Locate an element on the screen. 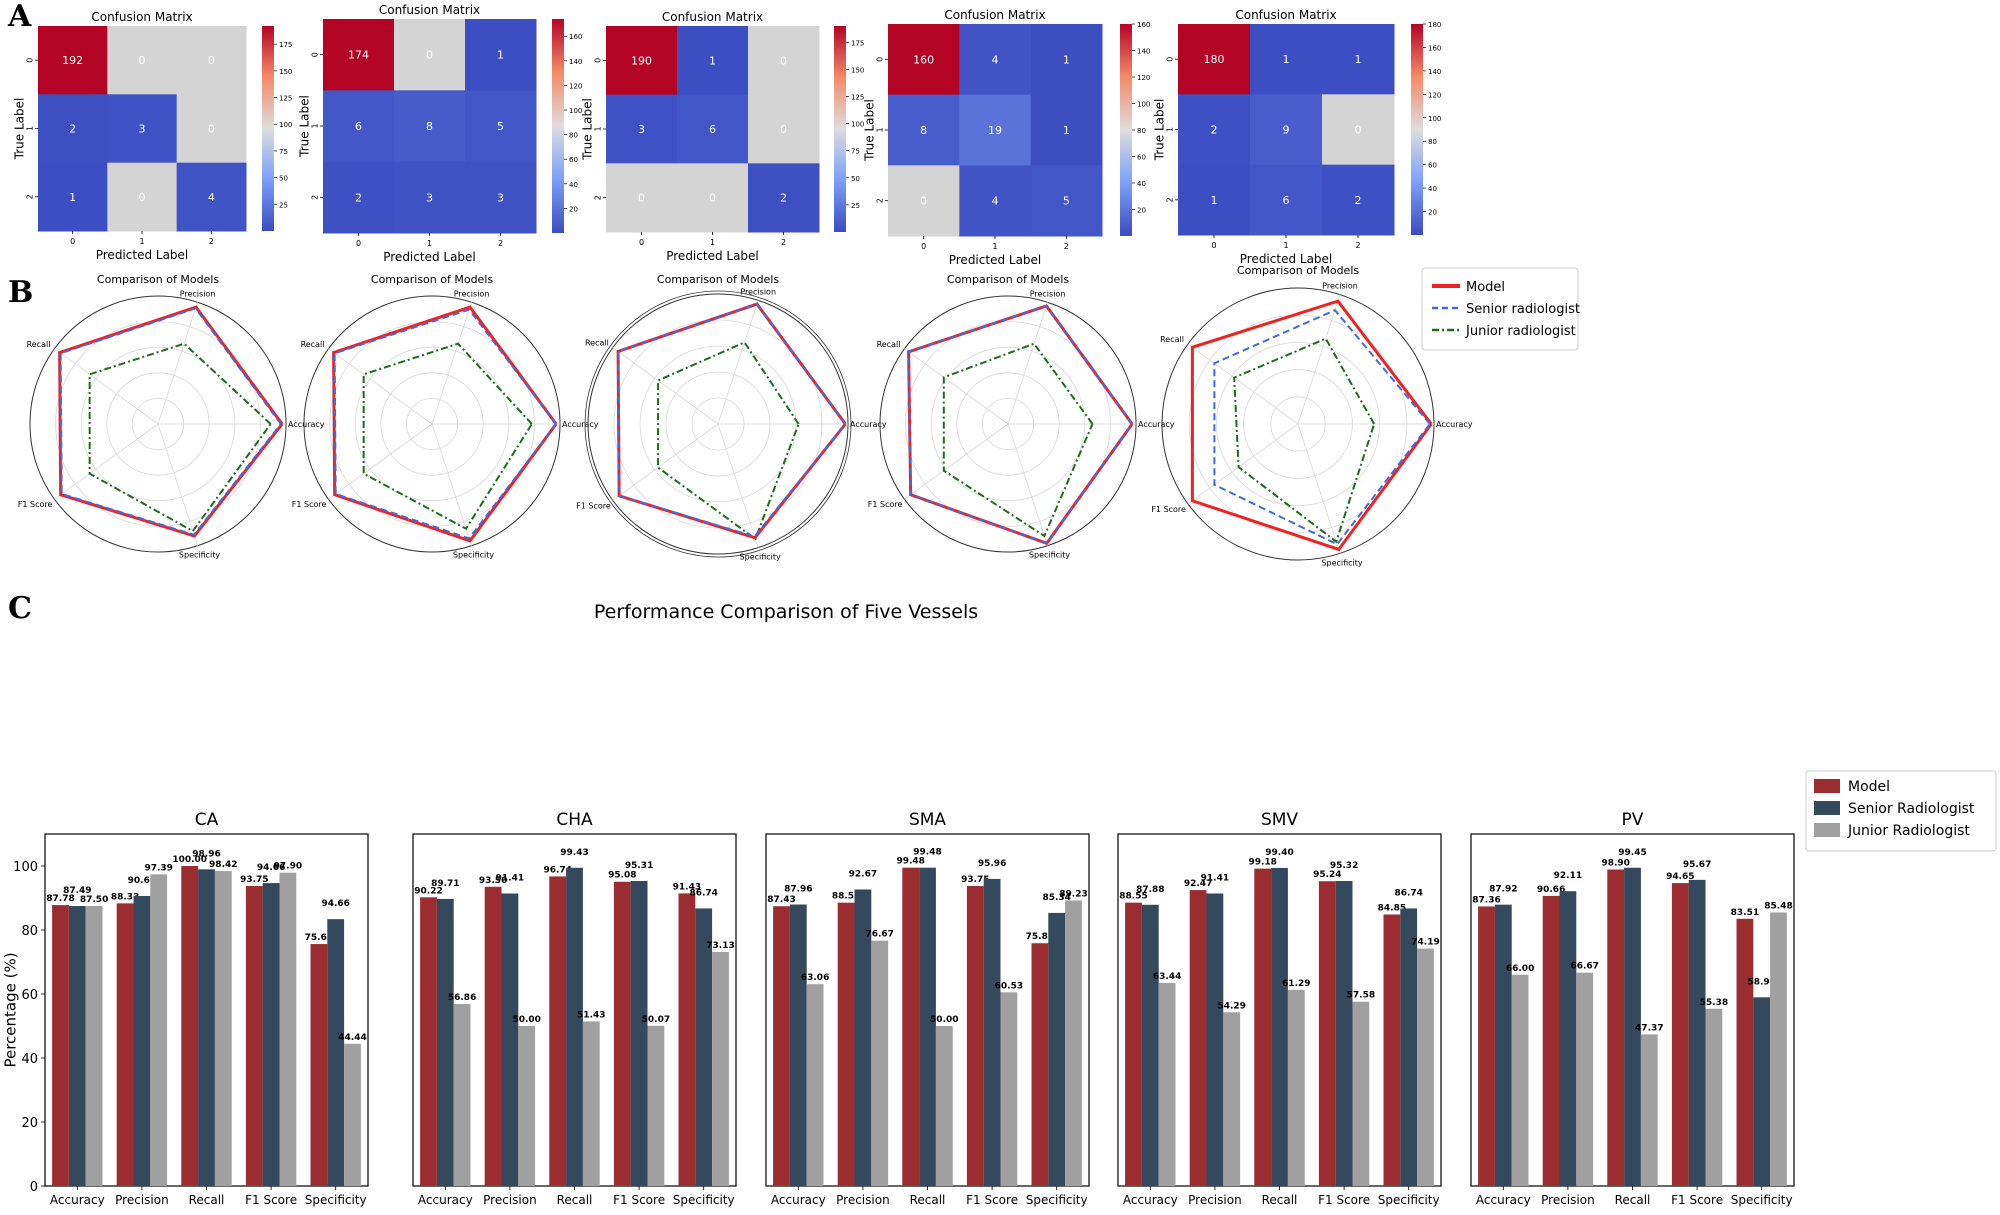  heatmap-cell-value: 6 is located at coordinates (358, 126).